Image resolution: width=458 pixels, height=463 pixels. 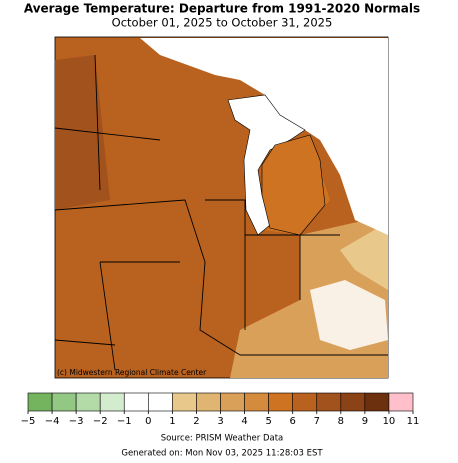 I want to click on colorbar-tick-label: 2, so click(x=196, y=421).